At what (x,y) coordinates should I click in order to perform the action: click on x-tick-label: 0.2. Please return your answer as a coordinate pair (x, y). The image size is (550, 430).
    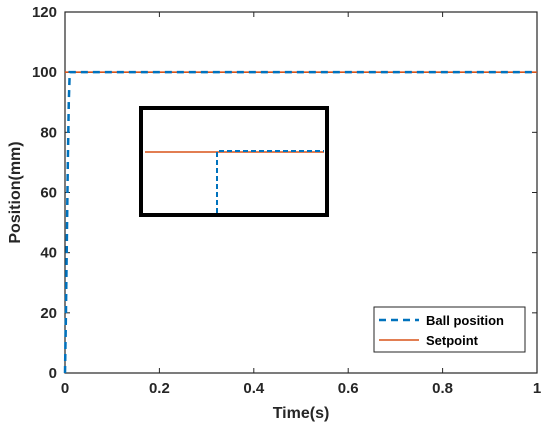
    Looking at the image, I should click on (159, 388).